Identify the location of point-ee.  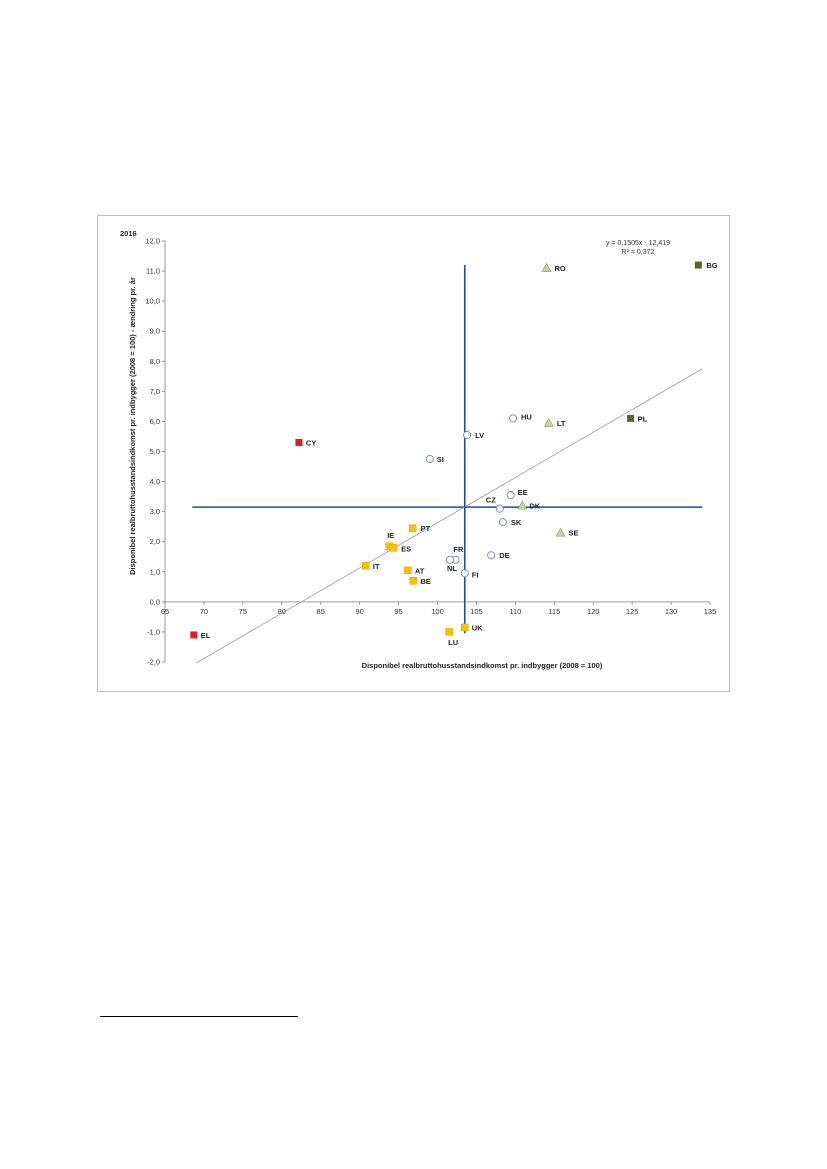
(510, 495).